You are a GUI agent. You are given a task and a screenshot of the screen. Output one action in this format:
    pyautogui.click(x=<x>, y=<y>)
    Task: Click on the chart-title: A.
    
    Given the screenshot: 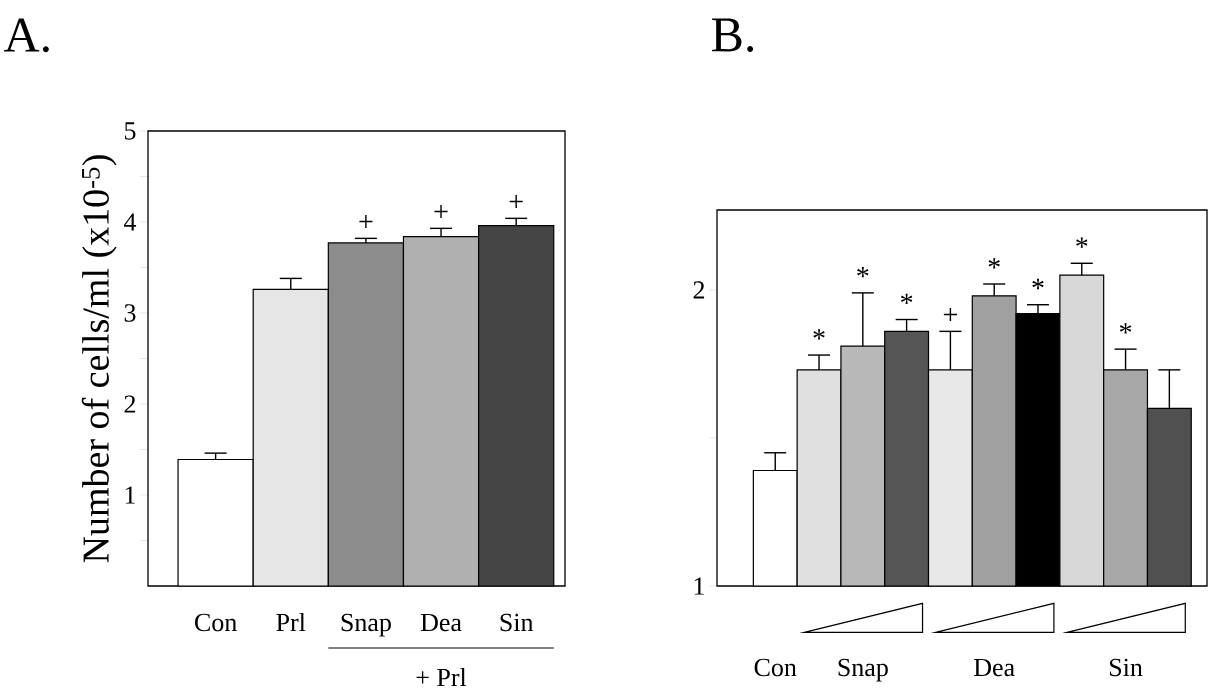 What is the action you would take?
    pyautogui.click(x=26, y=35)
    